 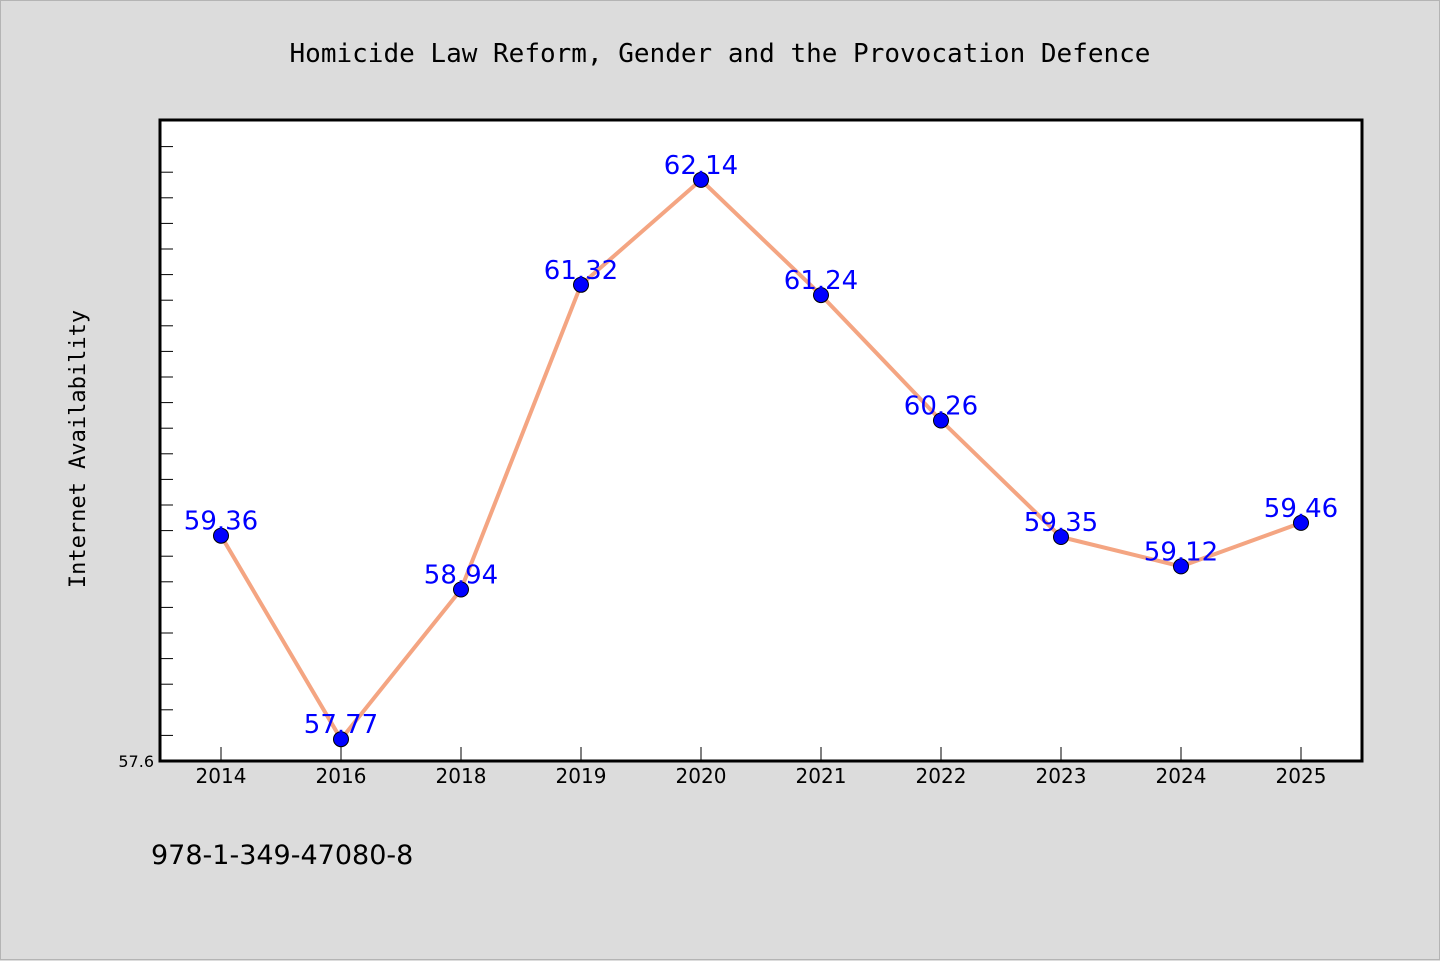 I want to click on y-tick-label: 57.6, so click(x=136, y=761).